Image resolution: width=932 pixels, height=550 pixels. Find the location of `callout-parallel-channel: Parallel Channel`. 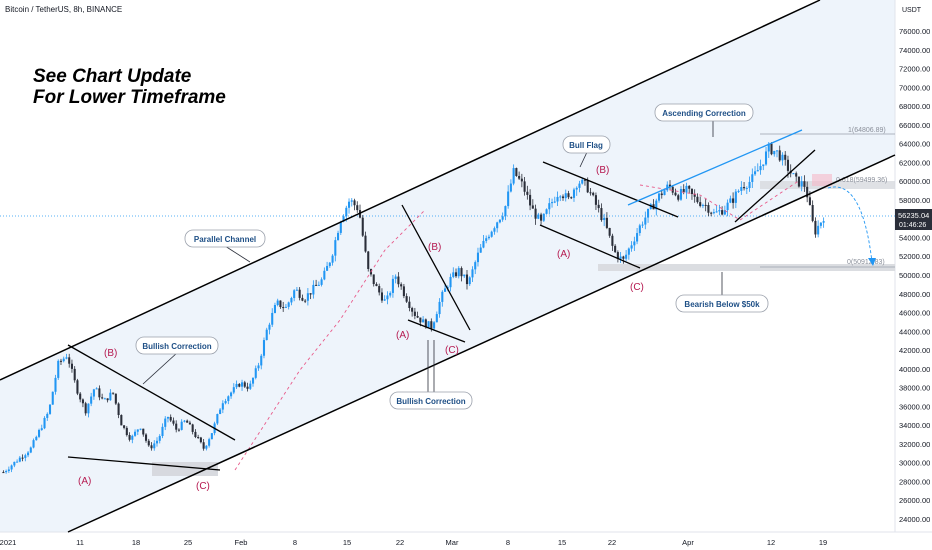

callout-parallel-channel: Parallel Channel is located at coordinates (225, 238).